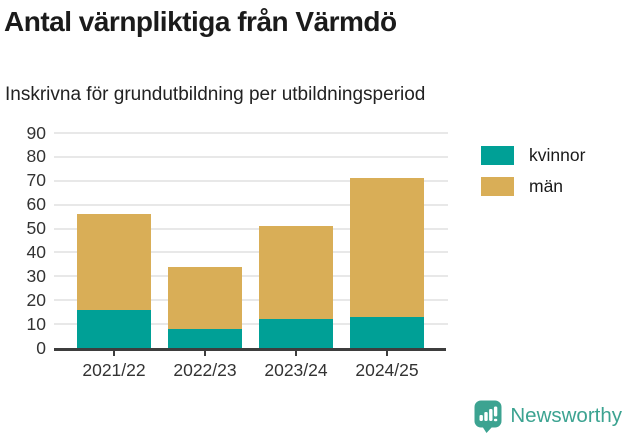 The width and height of the screenshot is (631, 439). I want to click on bar-2023-24-män, so click(296, 273).